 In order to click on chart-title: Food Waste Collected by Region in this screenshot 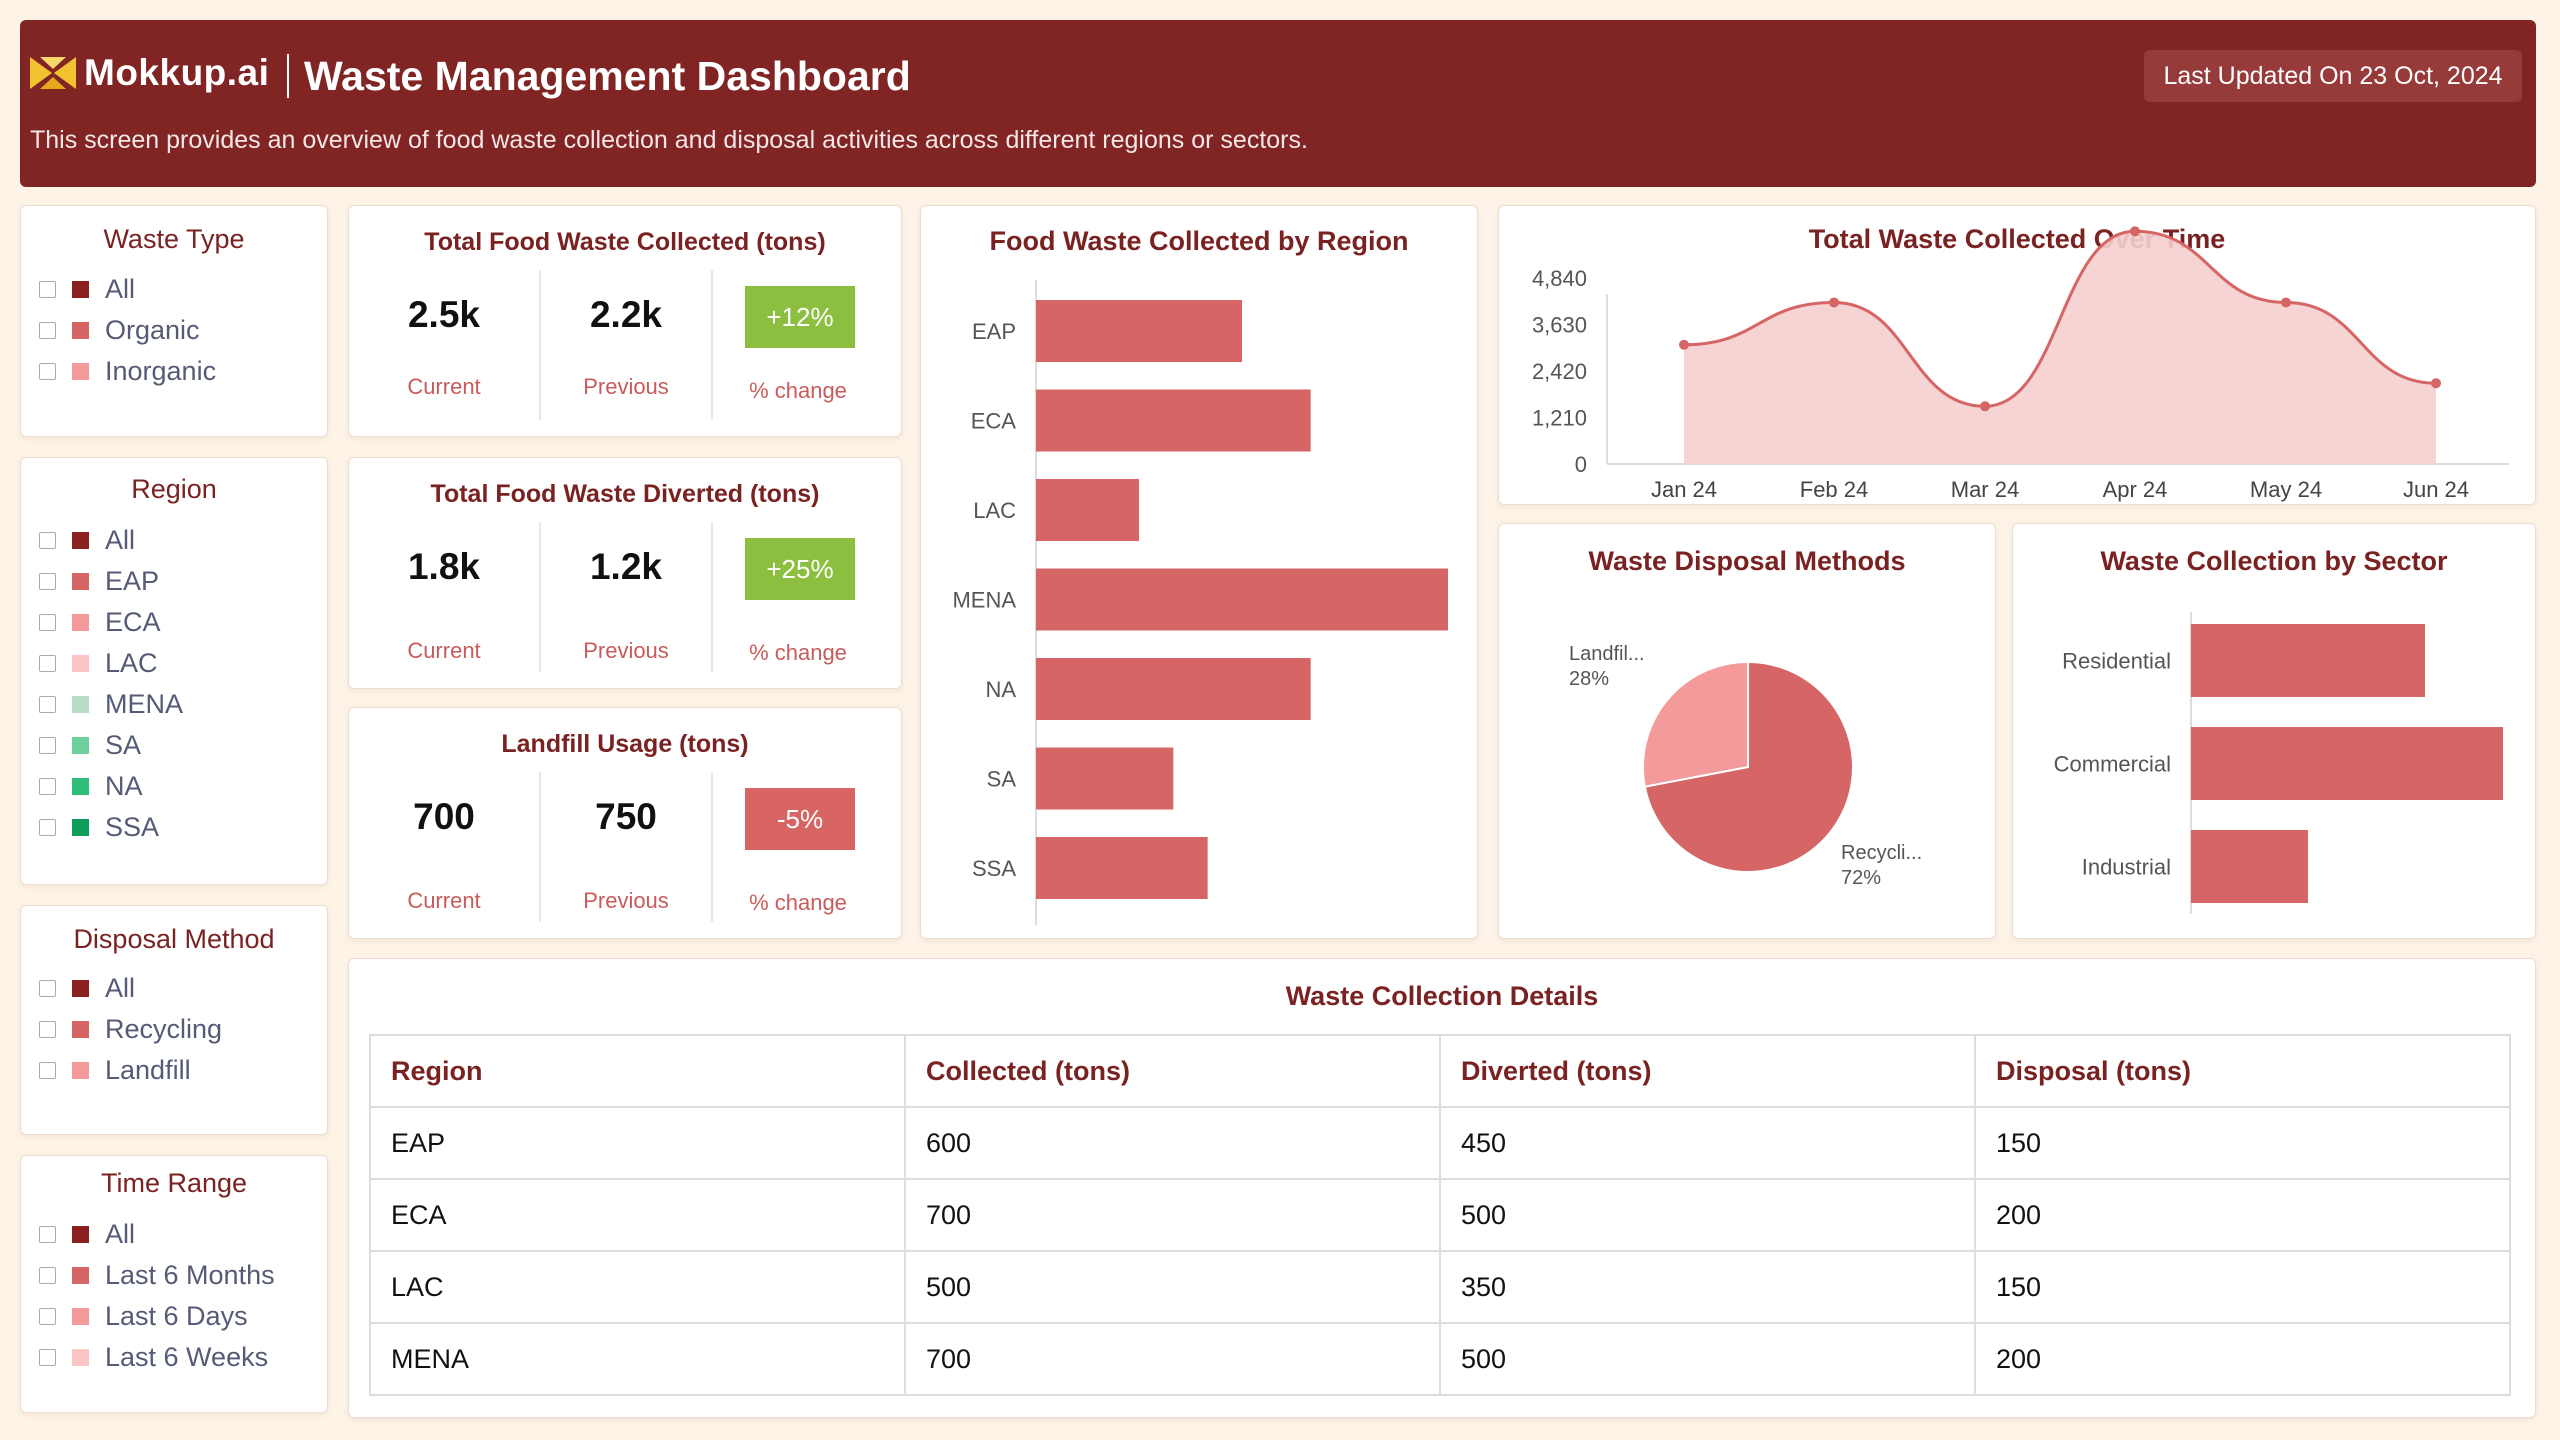, I will do `click(1199, 241)`.